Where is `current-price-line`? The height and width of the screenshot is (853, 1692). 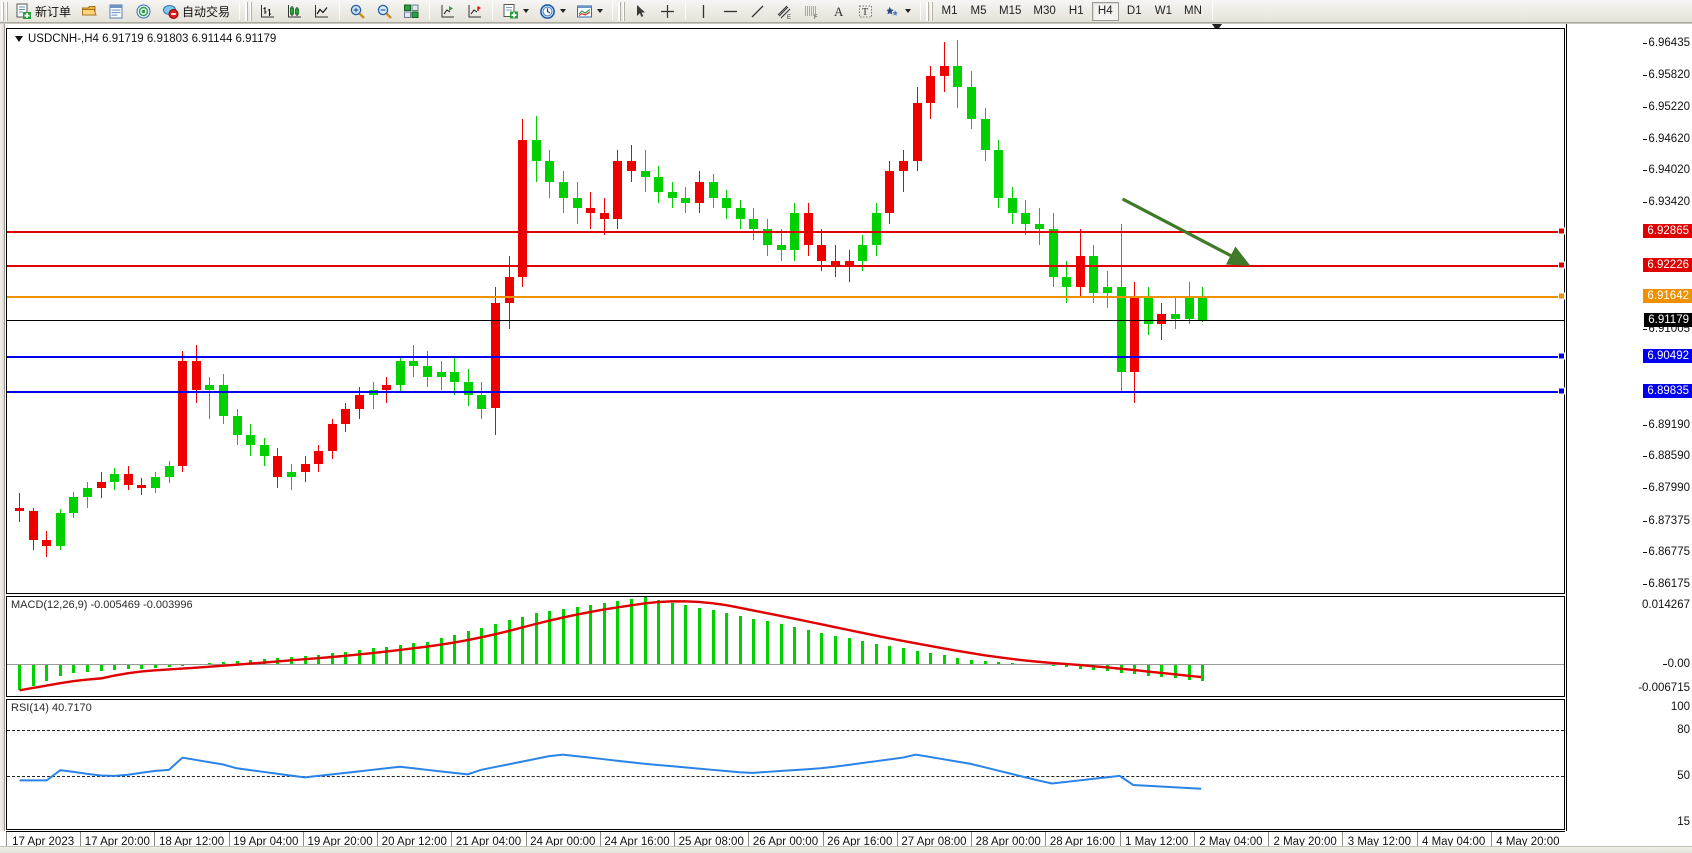 current-price-line is located at coordinates (785, 320).